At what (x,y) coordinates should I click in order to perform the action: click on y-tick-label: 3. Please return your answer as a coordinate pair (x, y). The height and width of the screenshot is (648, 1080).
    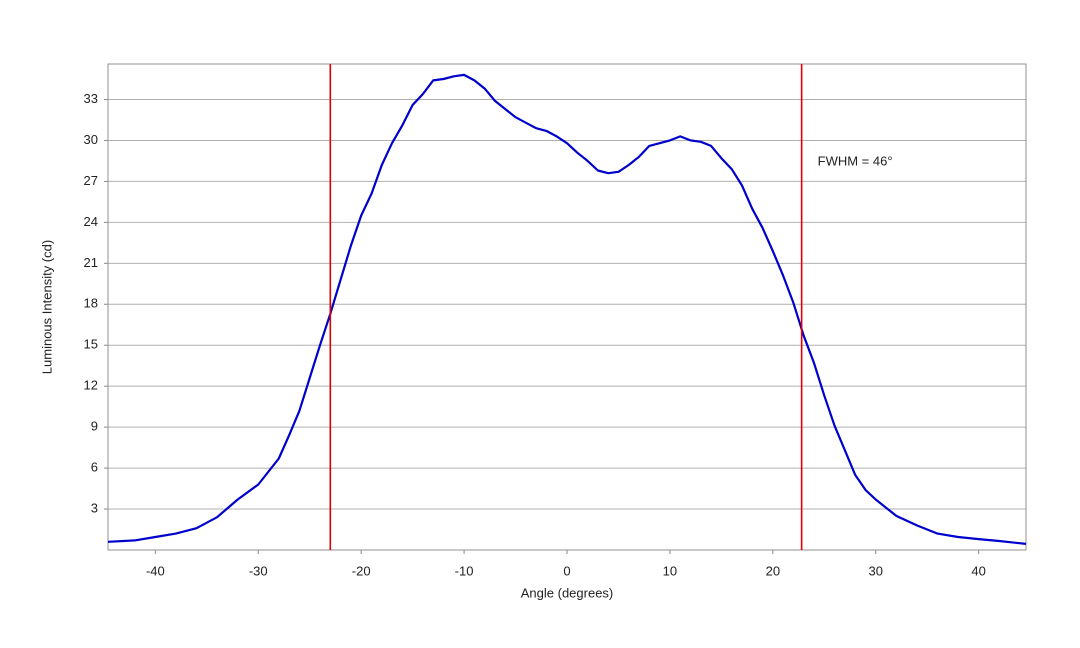
    Looking at the image, I should click on (94, 507).